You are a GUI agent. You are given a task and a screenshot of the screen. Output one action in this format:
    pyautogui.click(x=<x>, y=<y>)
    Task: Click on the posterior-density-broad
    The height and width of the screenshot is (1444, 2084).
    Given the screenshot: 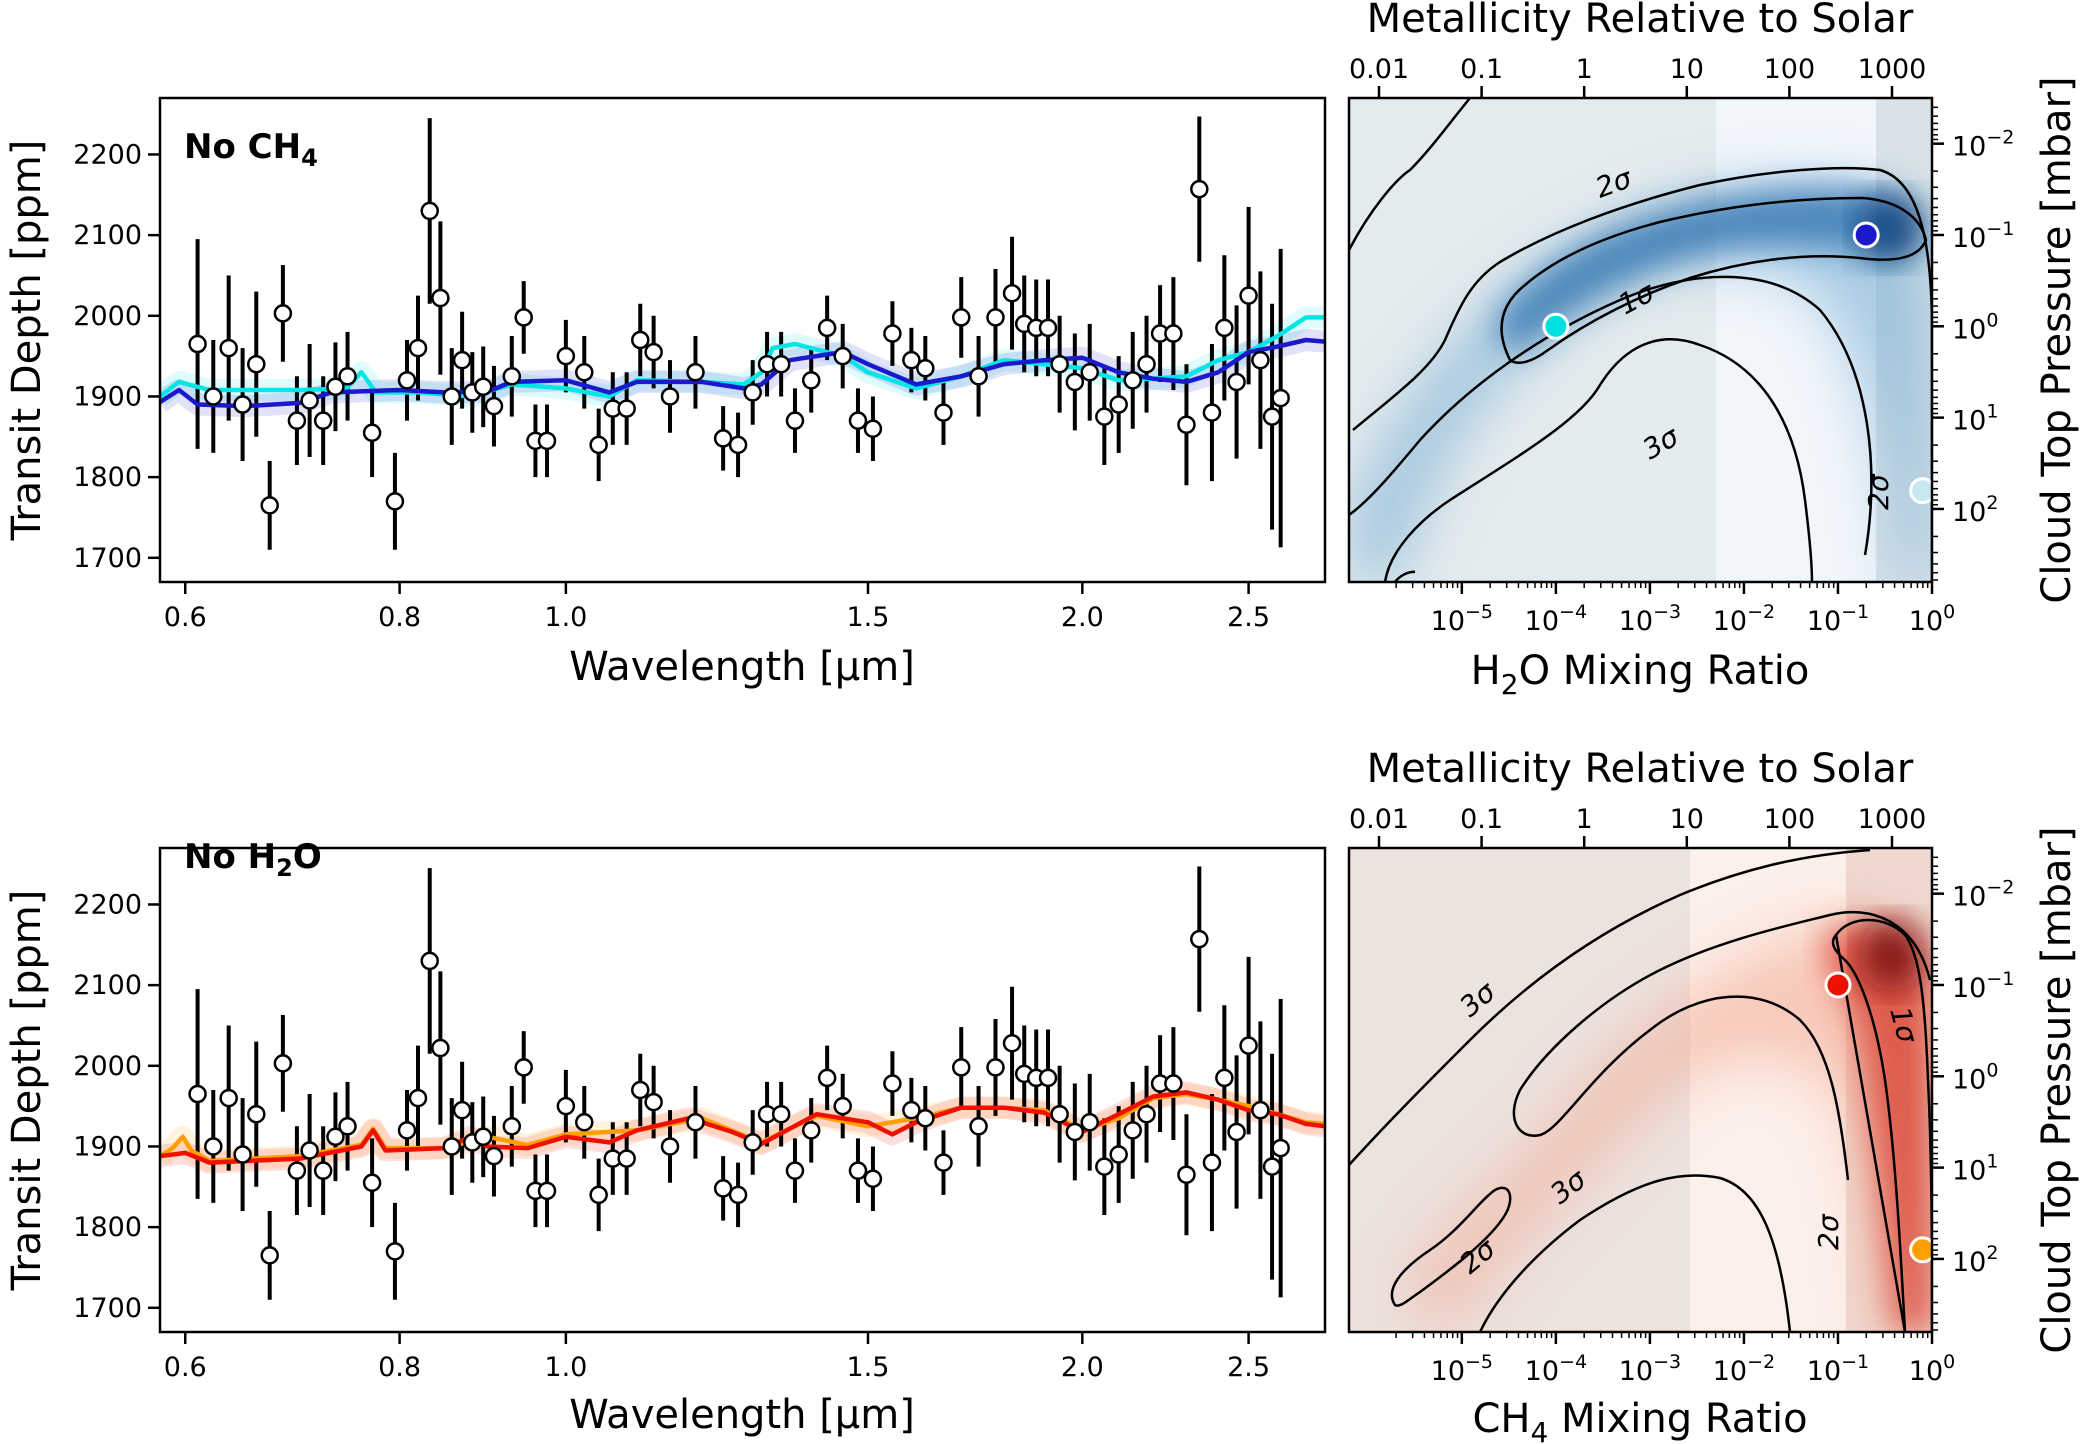 What is the action you would take?
    pyautogui.click(x=1666, y=1125)
    